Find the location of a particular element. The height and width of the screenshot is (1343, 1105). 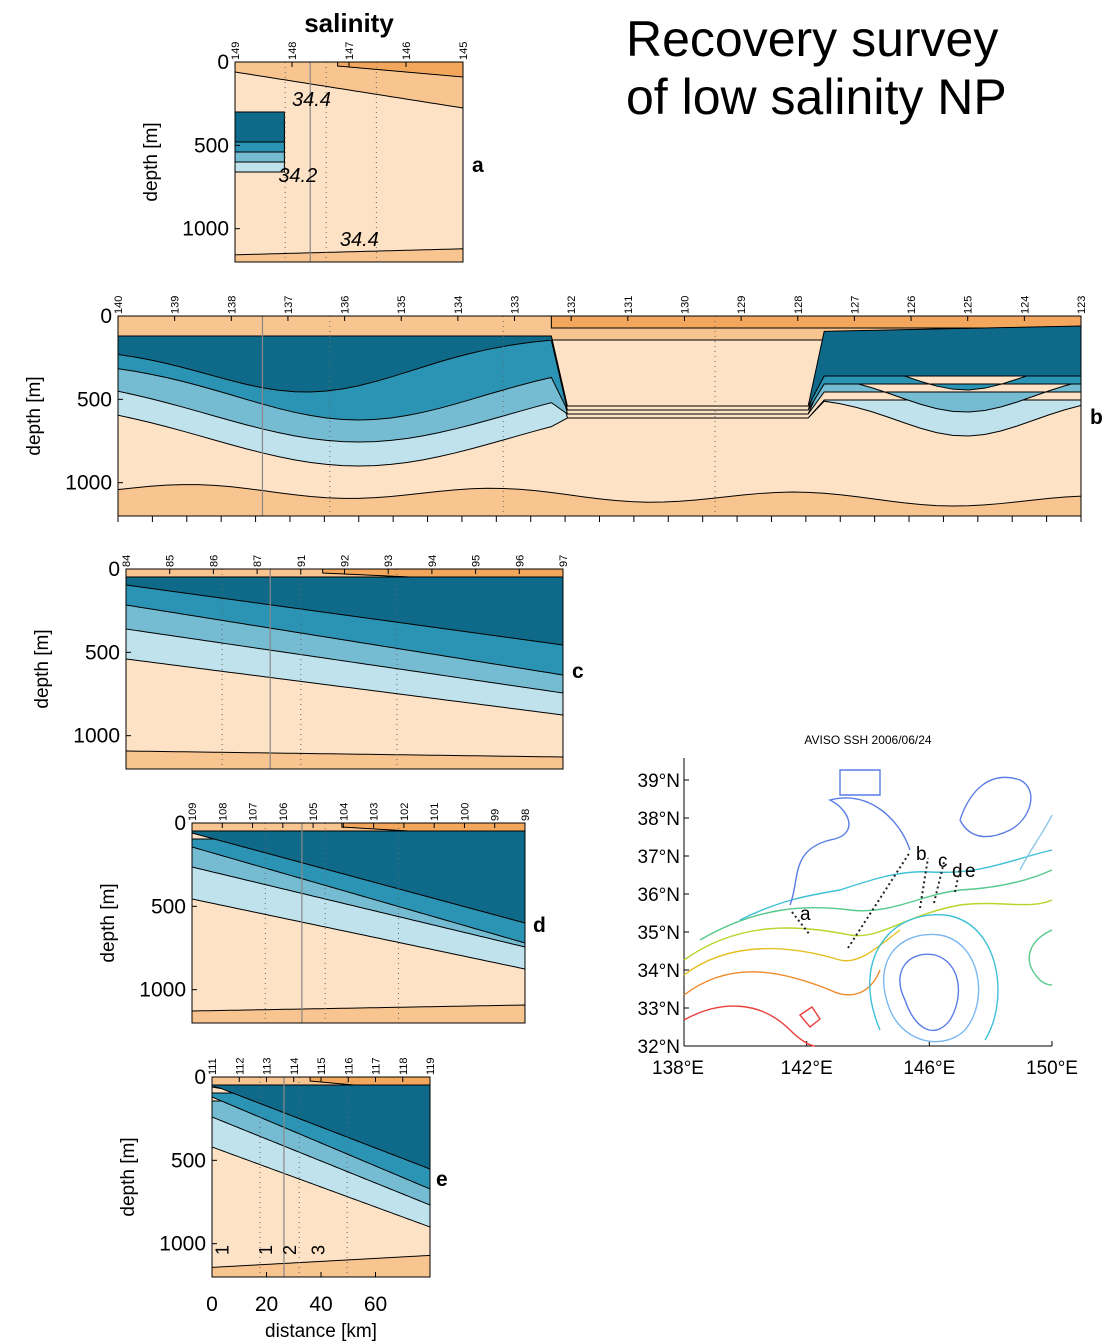

survey-track is located at coordinates (924, 883).